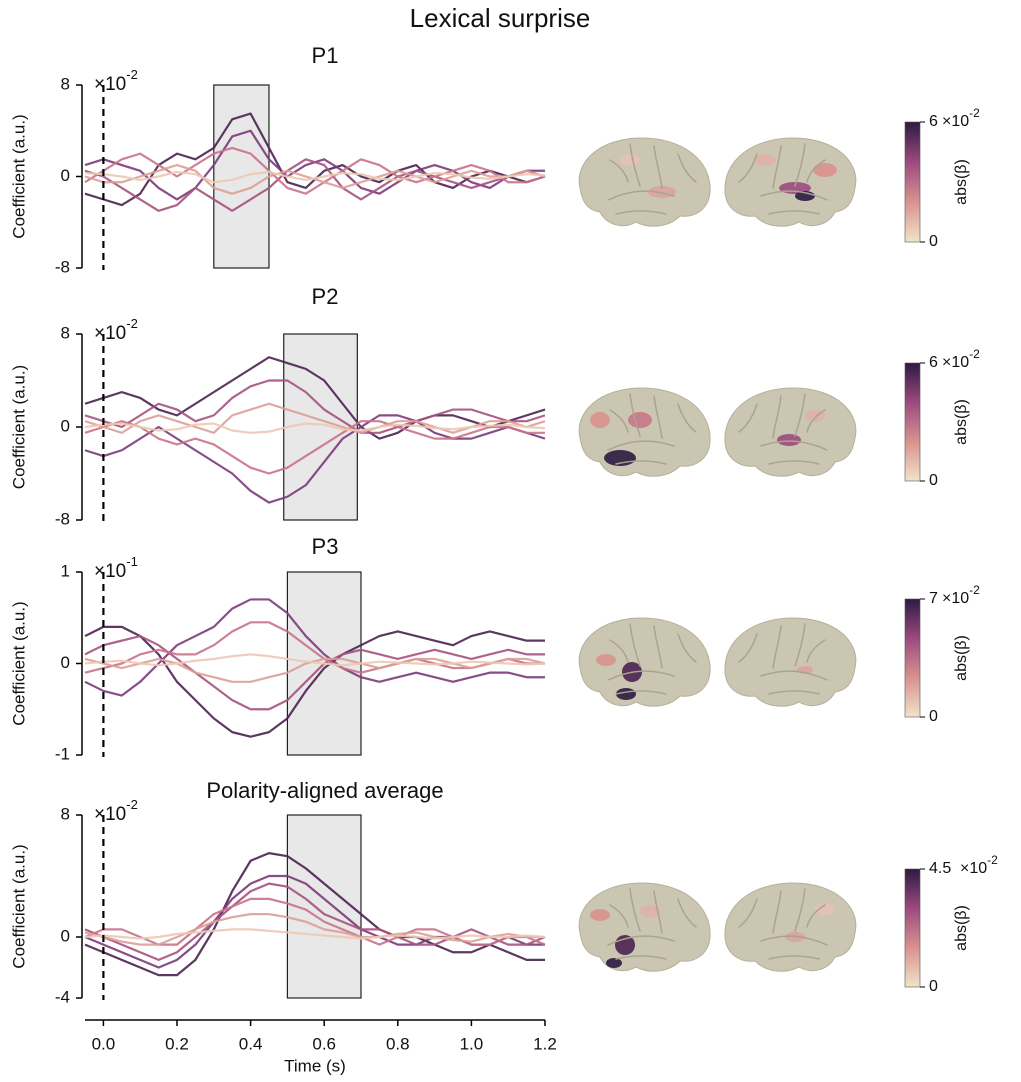 This screenshot has height=1082, width=1021. I want to click on x-tick-label: 0.8, so click(398, 1043).